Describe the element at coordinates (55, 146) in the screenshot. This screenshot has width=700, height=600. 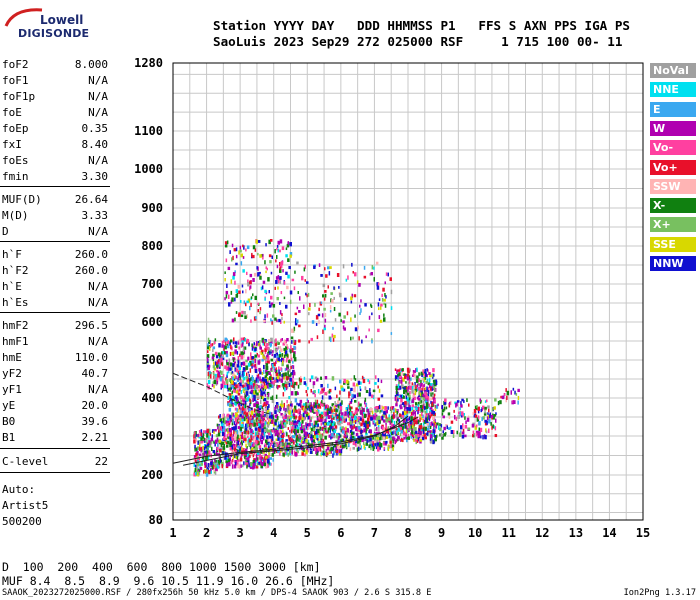
I see `param-row: fxI 8.40` at that location.